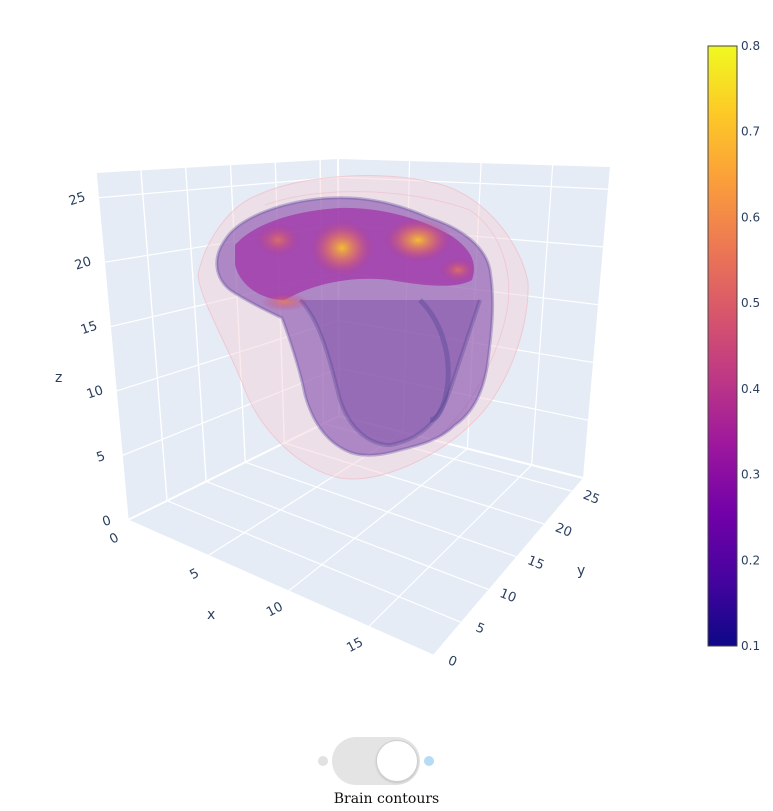 The image size is (773, 811). What do you see at coordinates (750, 389) in the screenshot?
I see `colorbar-tick-label: 0.4` at bounding box center [750, 389].